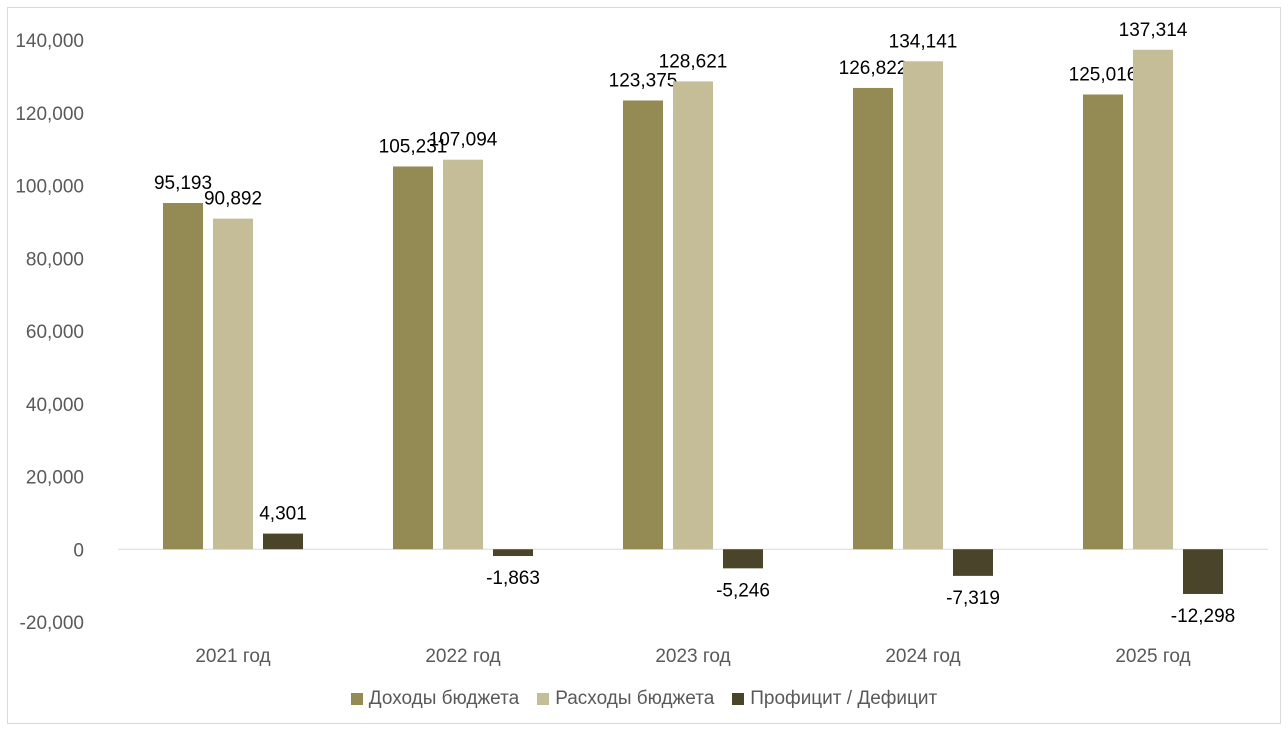  Describe the element at coordinates (693, 61) in the screenshot. I see `data-label: 128,621` at that location.